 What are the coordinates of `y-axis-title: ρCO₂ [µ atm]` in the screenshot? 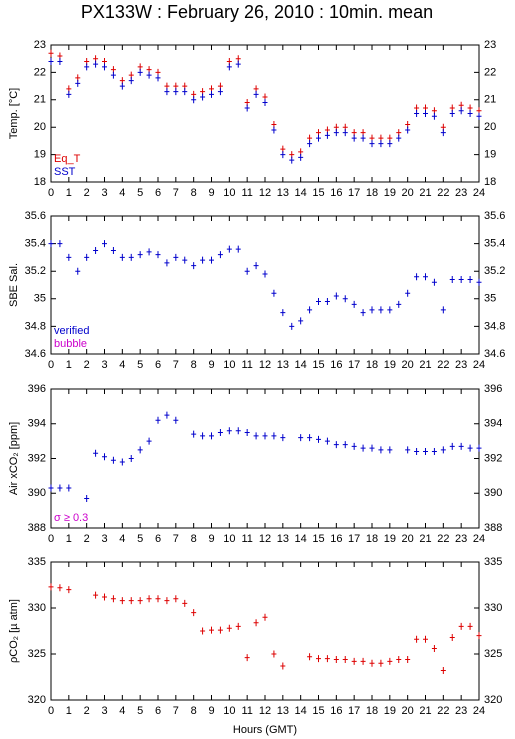 It's located at (14, 631).